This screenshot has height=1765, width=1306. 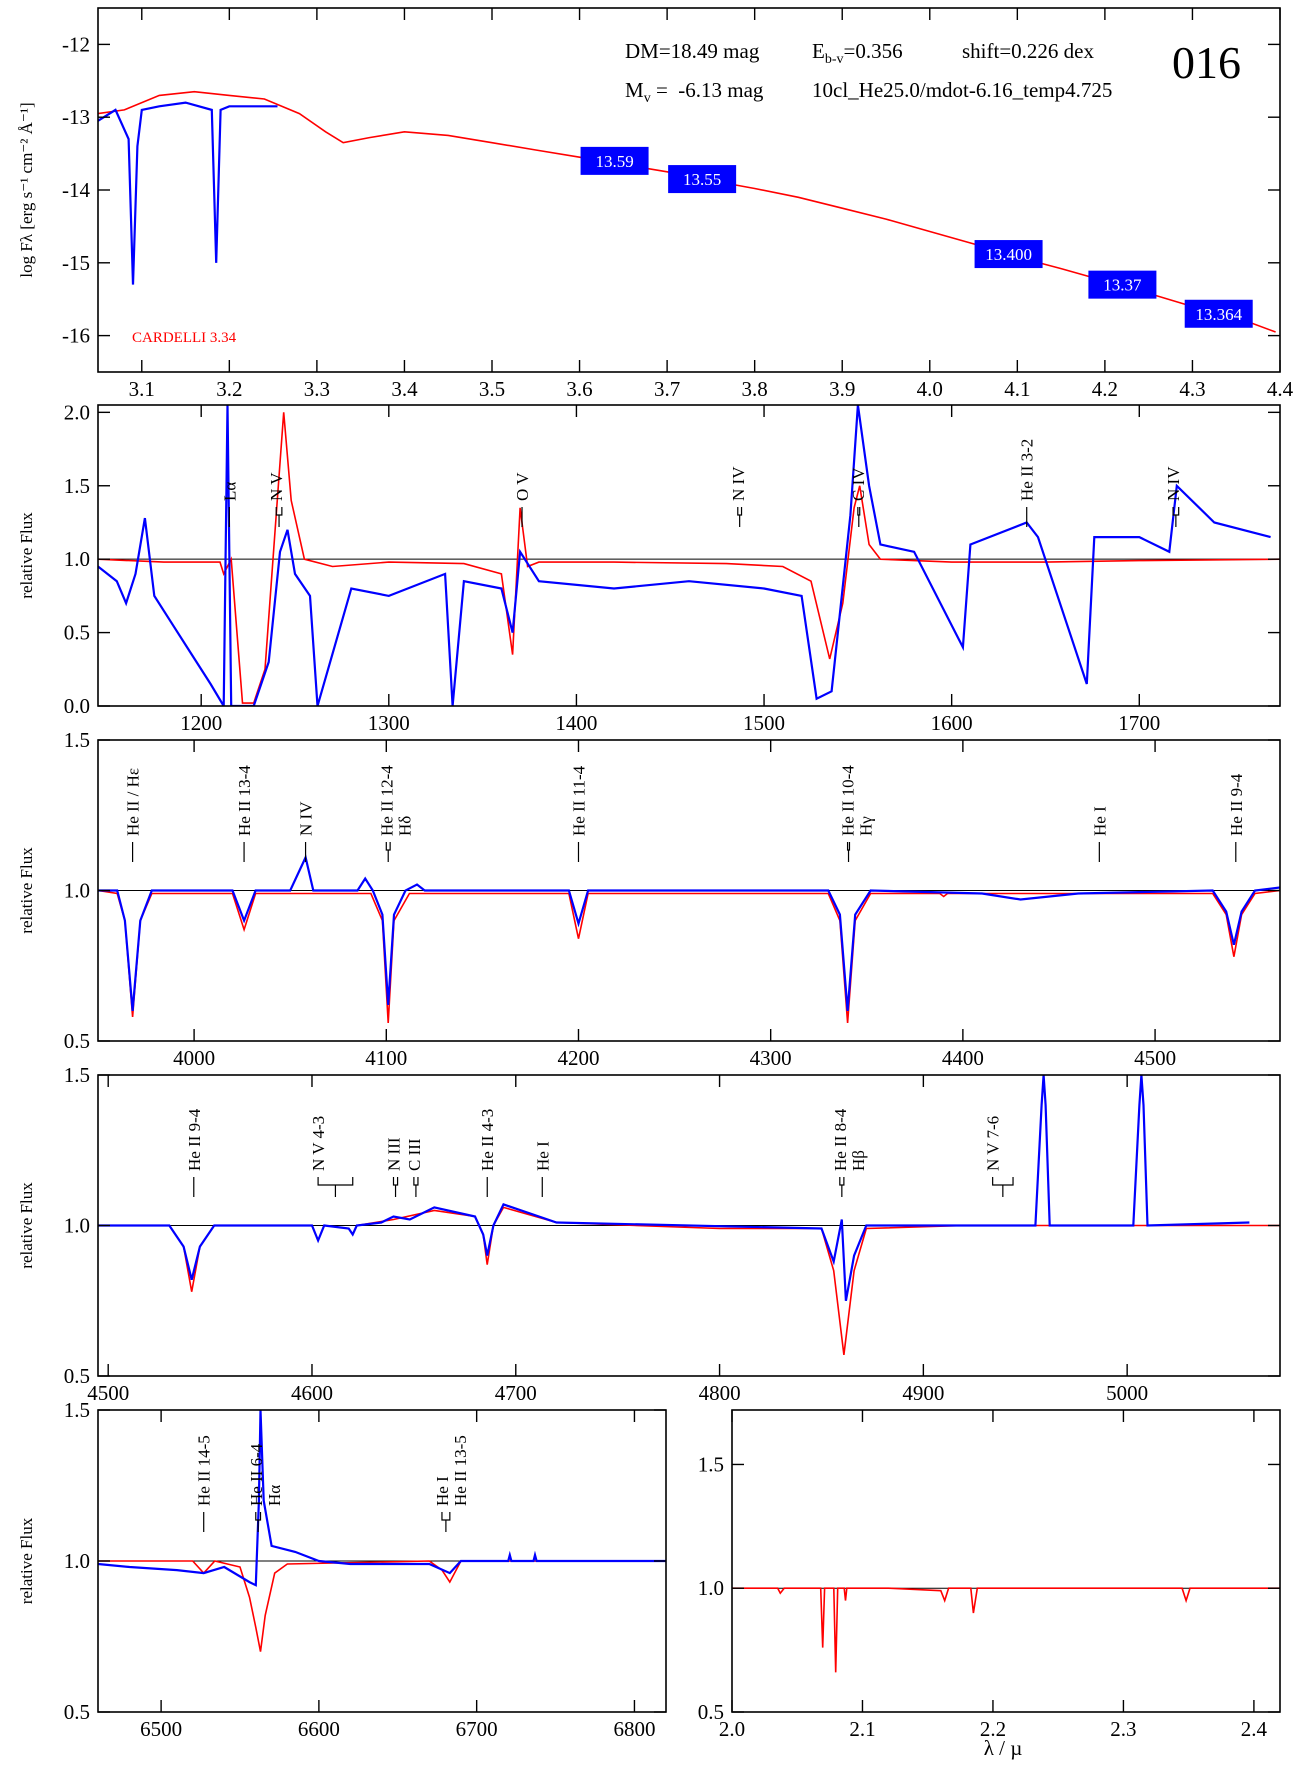 I want to click on line-id-marker: O V, so click(x=522, y=499).